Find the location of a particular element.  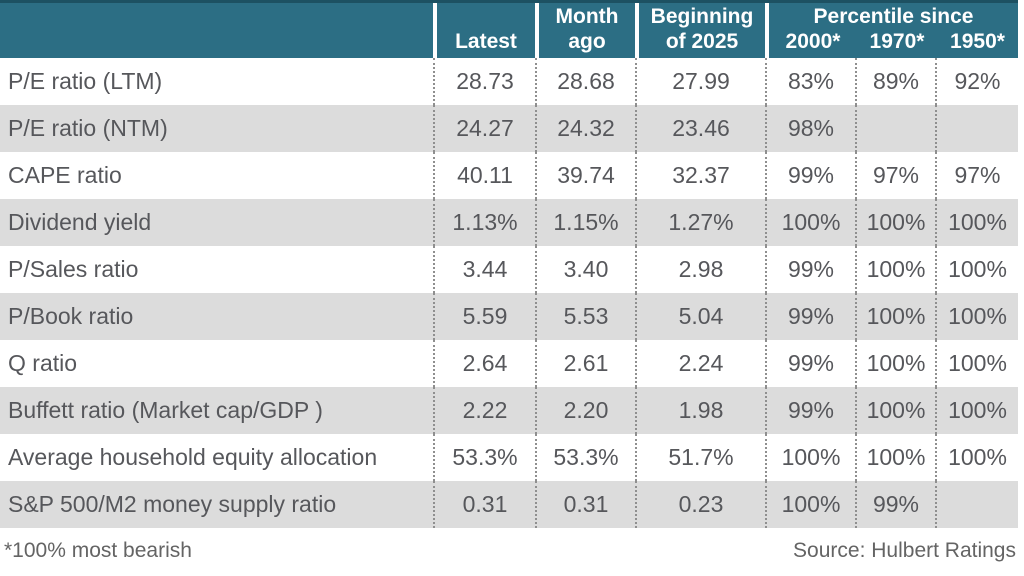

month-ago-value: 39.74 is located at coordinates (585, 175).